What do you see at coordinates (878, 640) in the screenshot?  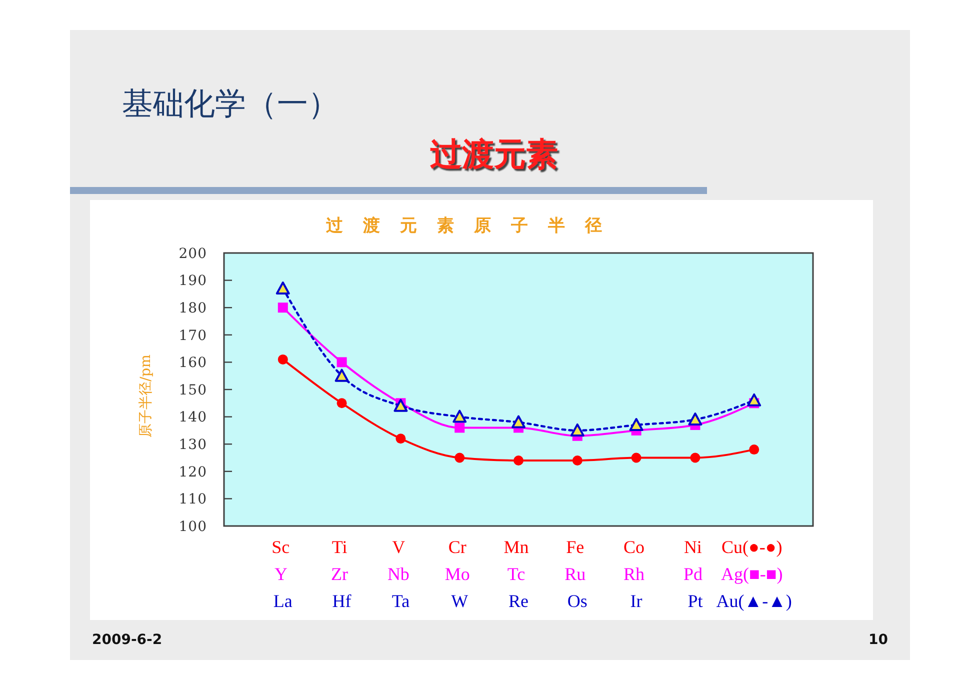 I see `text: 10` at bounding box center [878, 640].